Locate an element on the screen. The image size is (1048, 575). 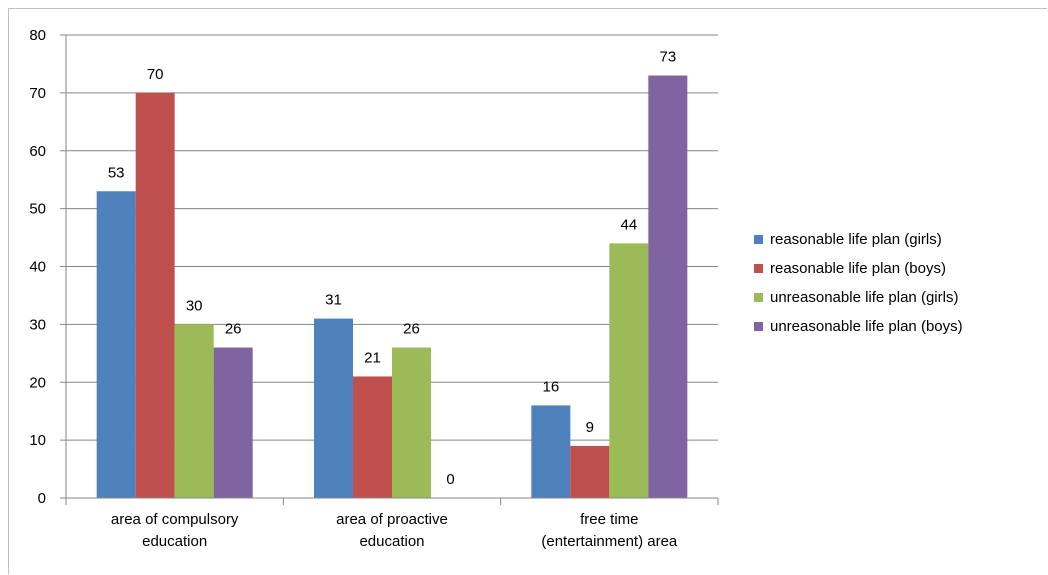
y-tick-label: 0 is located at coordinates (42, 498).